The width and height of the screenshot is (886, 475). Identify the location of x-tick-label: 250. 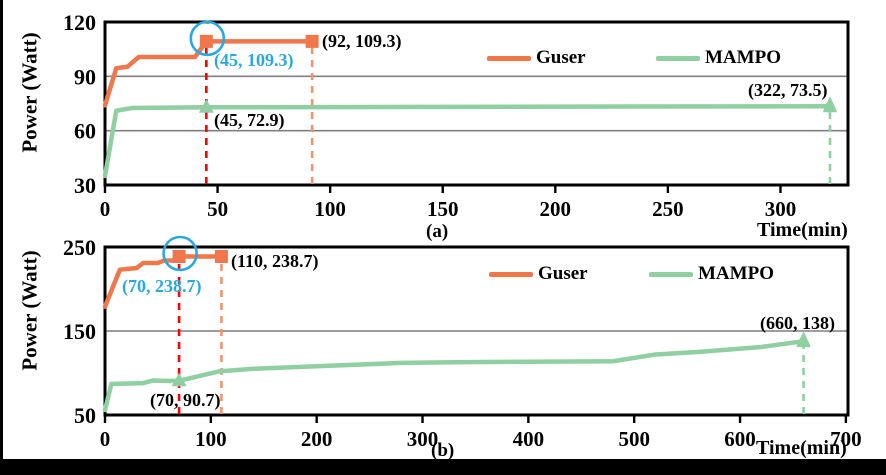
(668, 209).